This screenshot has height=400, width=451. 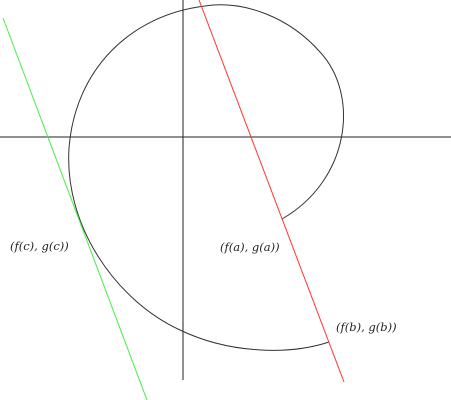 I want to click on label-point-a: (f(a), g(a)), so click(x=250, y=247).